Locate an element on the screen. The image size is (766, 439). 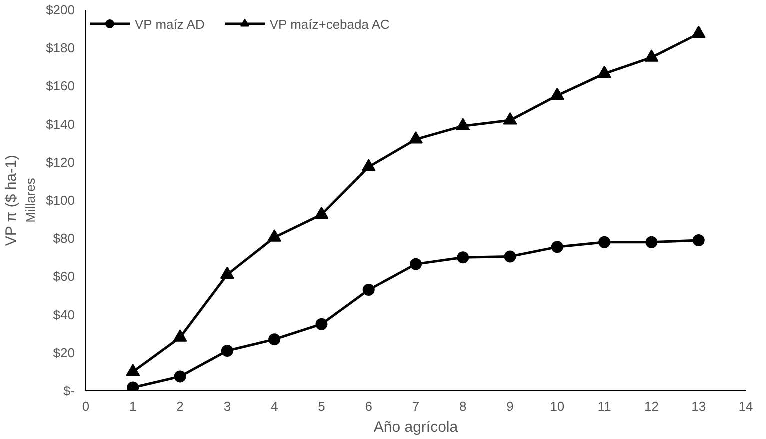
x-tick-label: 2 is located at coordinates (180, 406).